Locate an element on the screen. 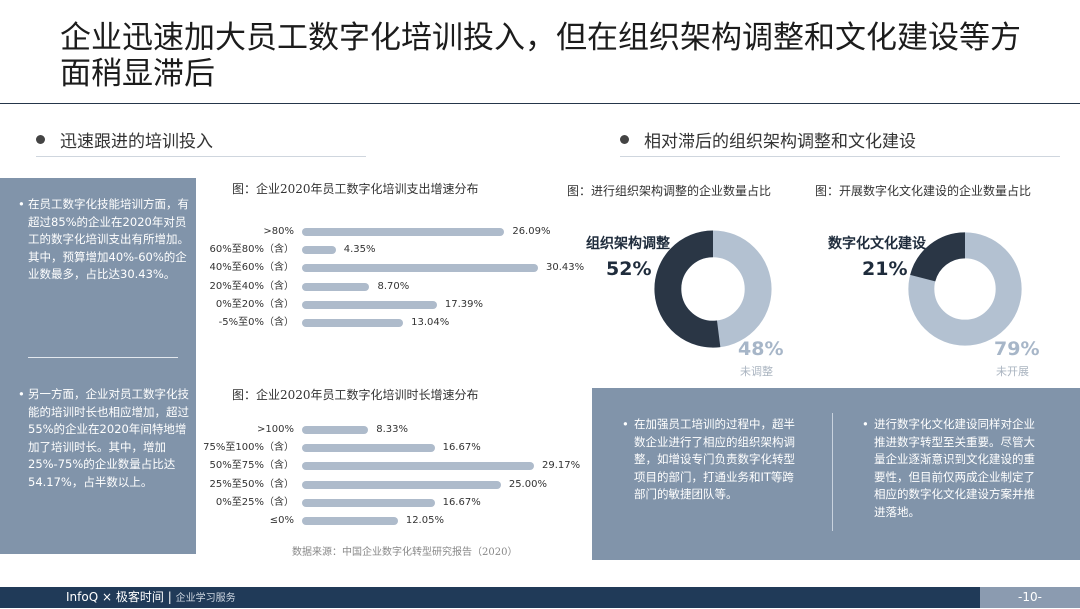 The width and height of the screenshot is (1080, 609). bar-category-label: >100% is located at coordinates (275, 429).